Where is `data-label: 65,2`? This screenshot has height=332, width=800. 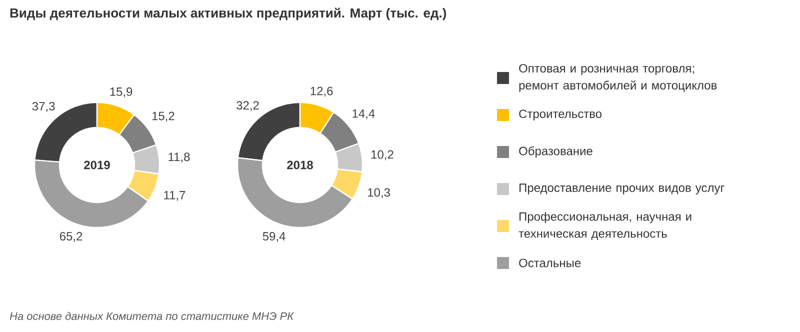
data-label: 65,2 is located at coordinates (71, 237).